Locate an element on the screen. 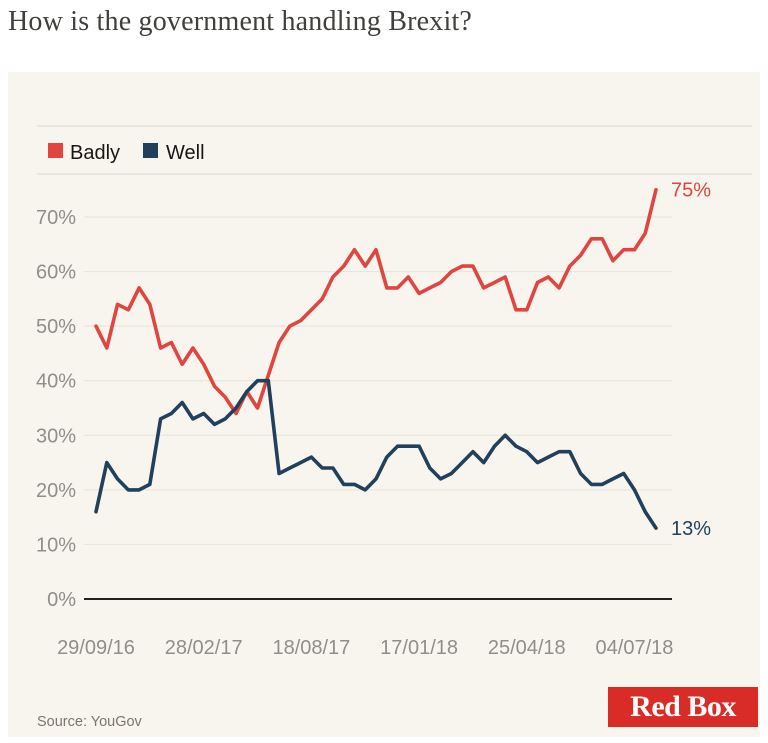 This screenshot has width=768, height=743. y-tick-label: 20% is located at coordinates (56, 491).